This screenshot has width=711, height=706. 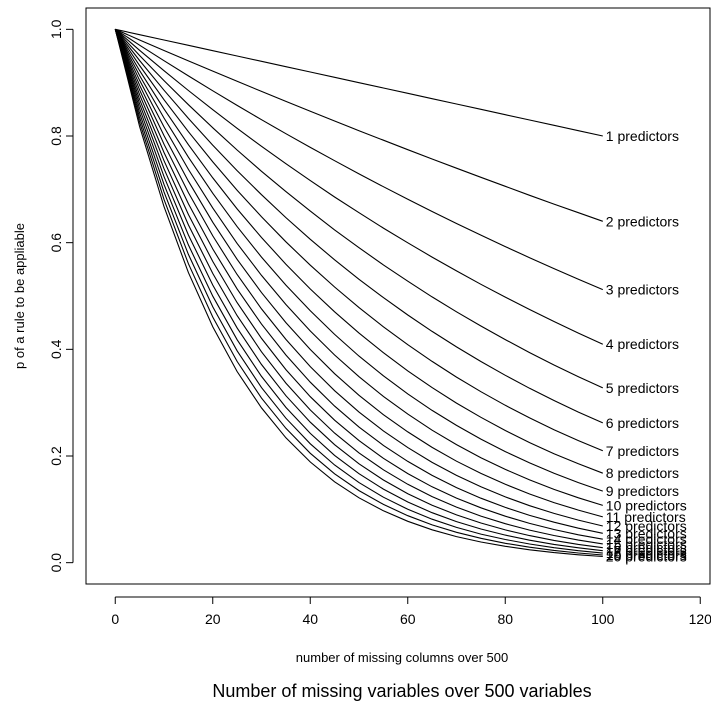 I want to click on series-label-17: 17 predictors, so click(x=646, y=551).